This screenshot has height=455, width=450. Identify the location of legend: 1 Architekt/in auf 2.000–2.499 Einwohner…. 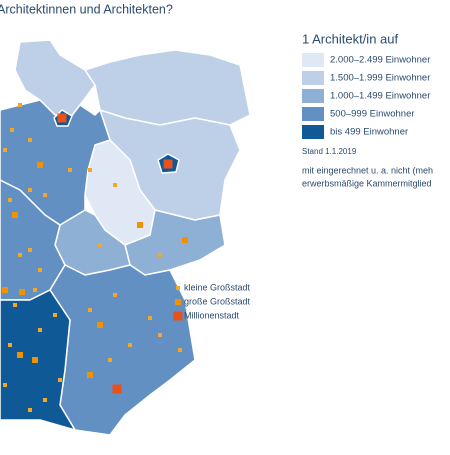
(366, 85).